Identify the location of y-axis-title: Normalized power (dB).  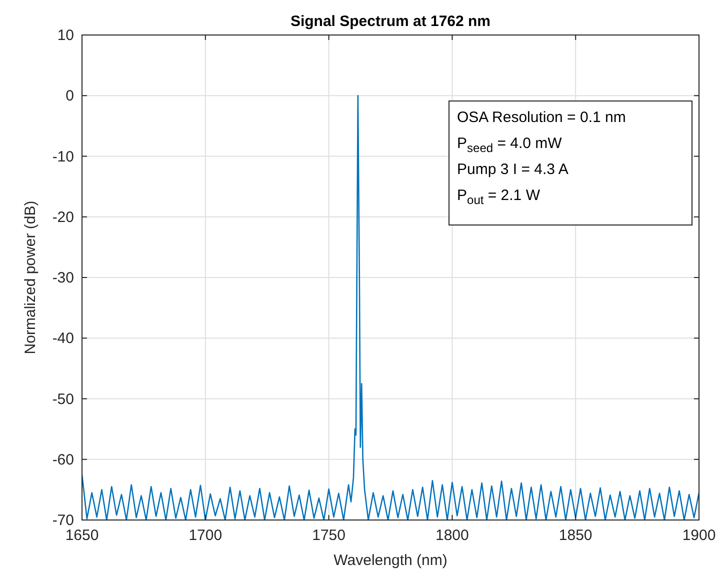
(30, 277).